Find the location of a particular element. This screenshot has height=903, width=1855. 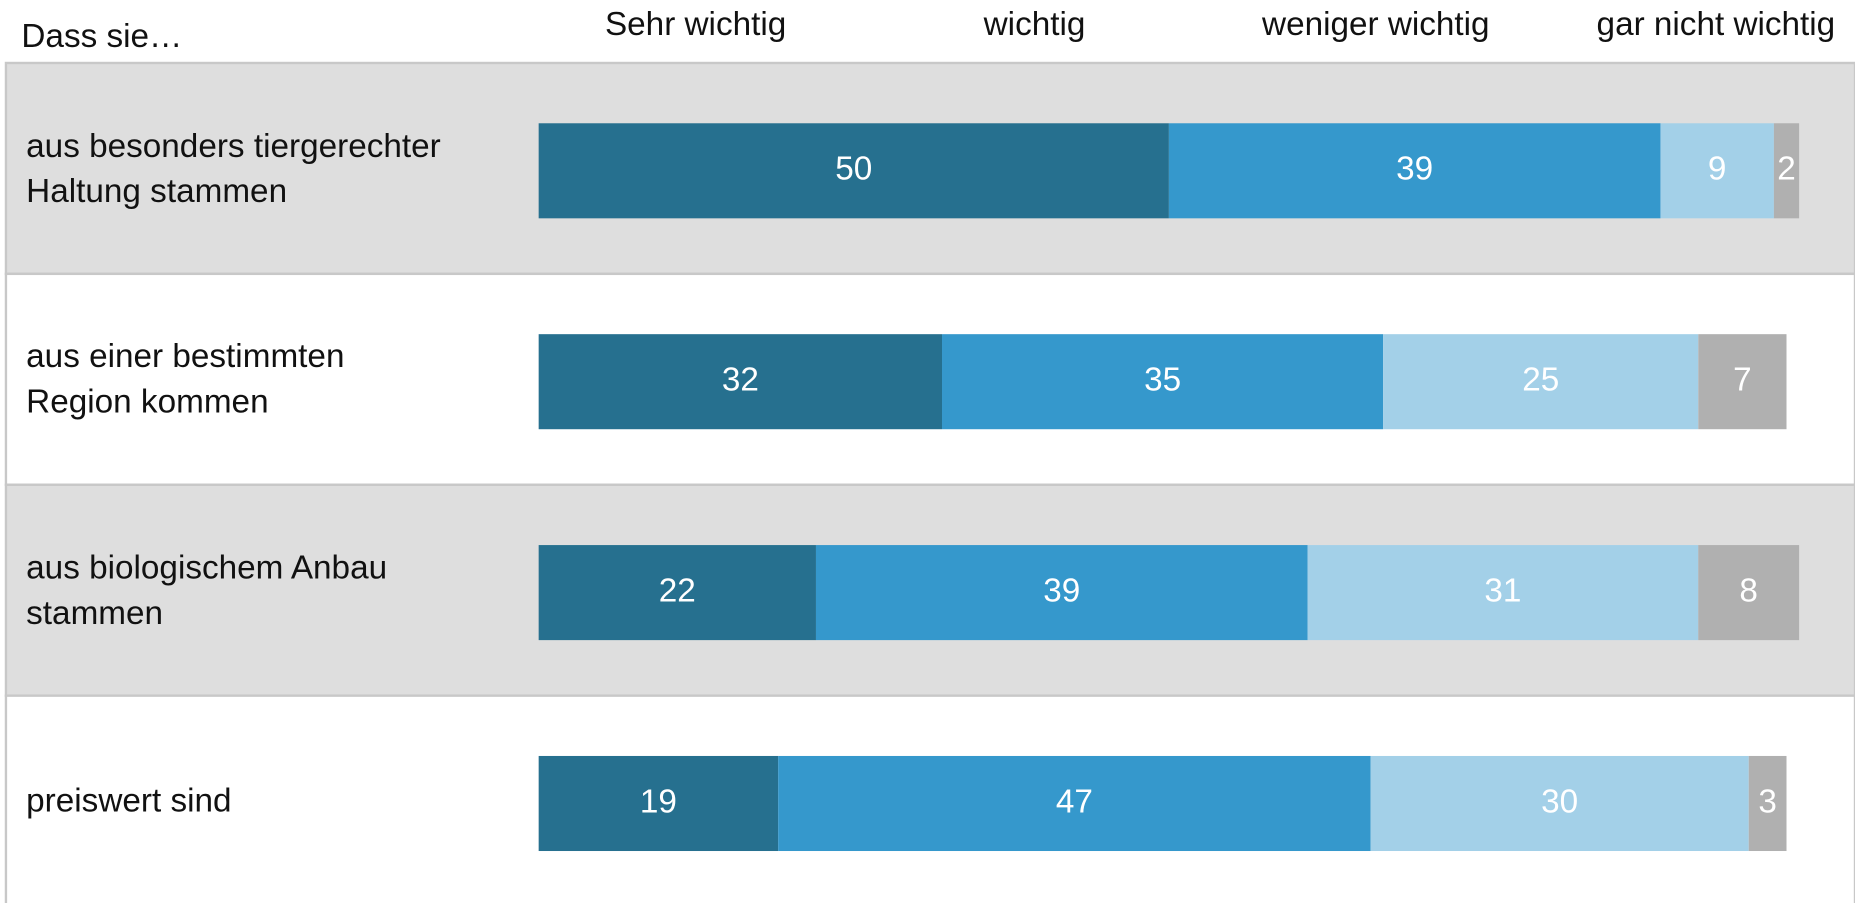

category-label: aus biologischem Anbau stammen is located at coordinates (207, 589).